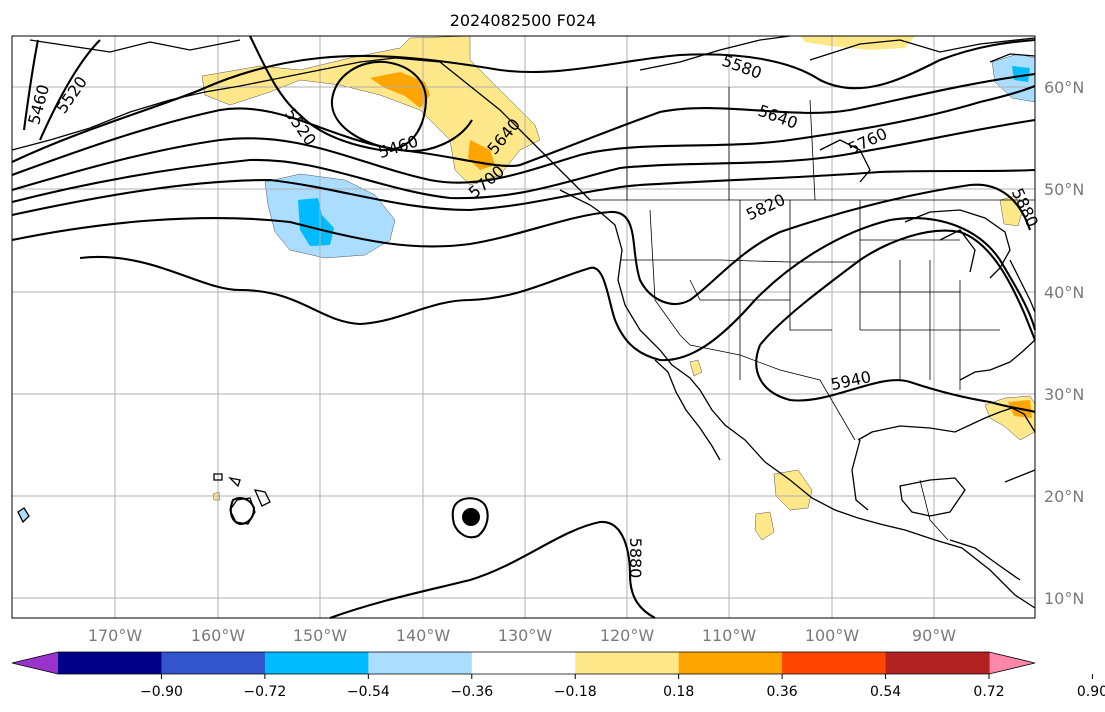 This screenshot has width=1105, height=712. I want to click on colorbar-tick-label: 0.18, so click(678, 692).